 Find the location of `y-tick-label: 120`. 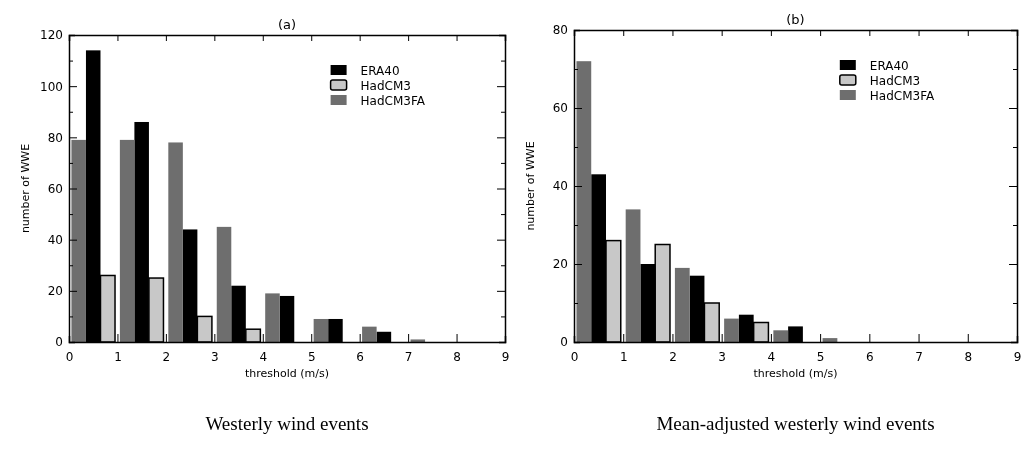

y-tick-label: 120 is located at coordinates (51, 35).